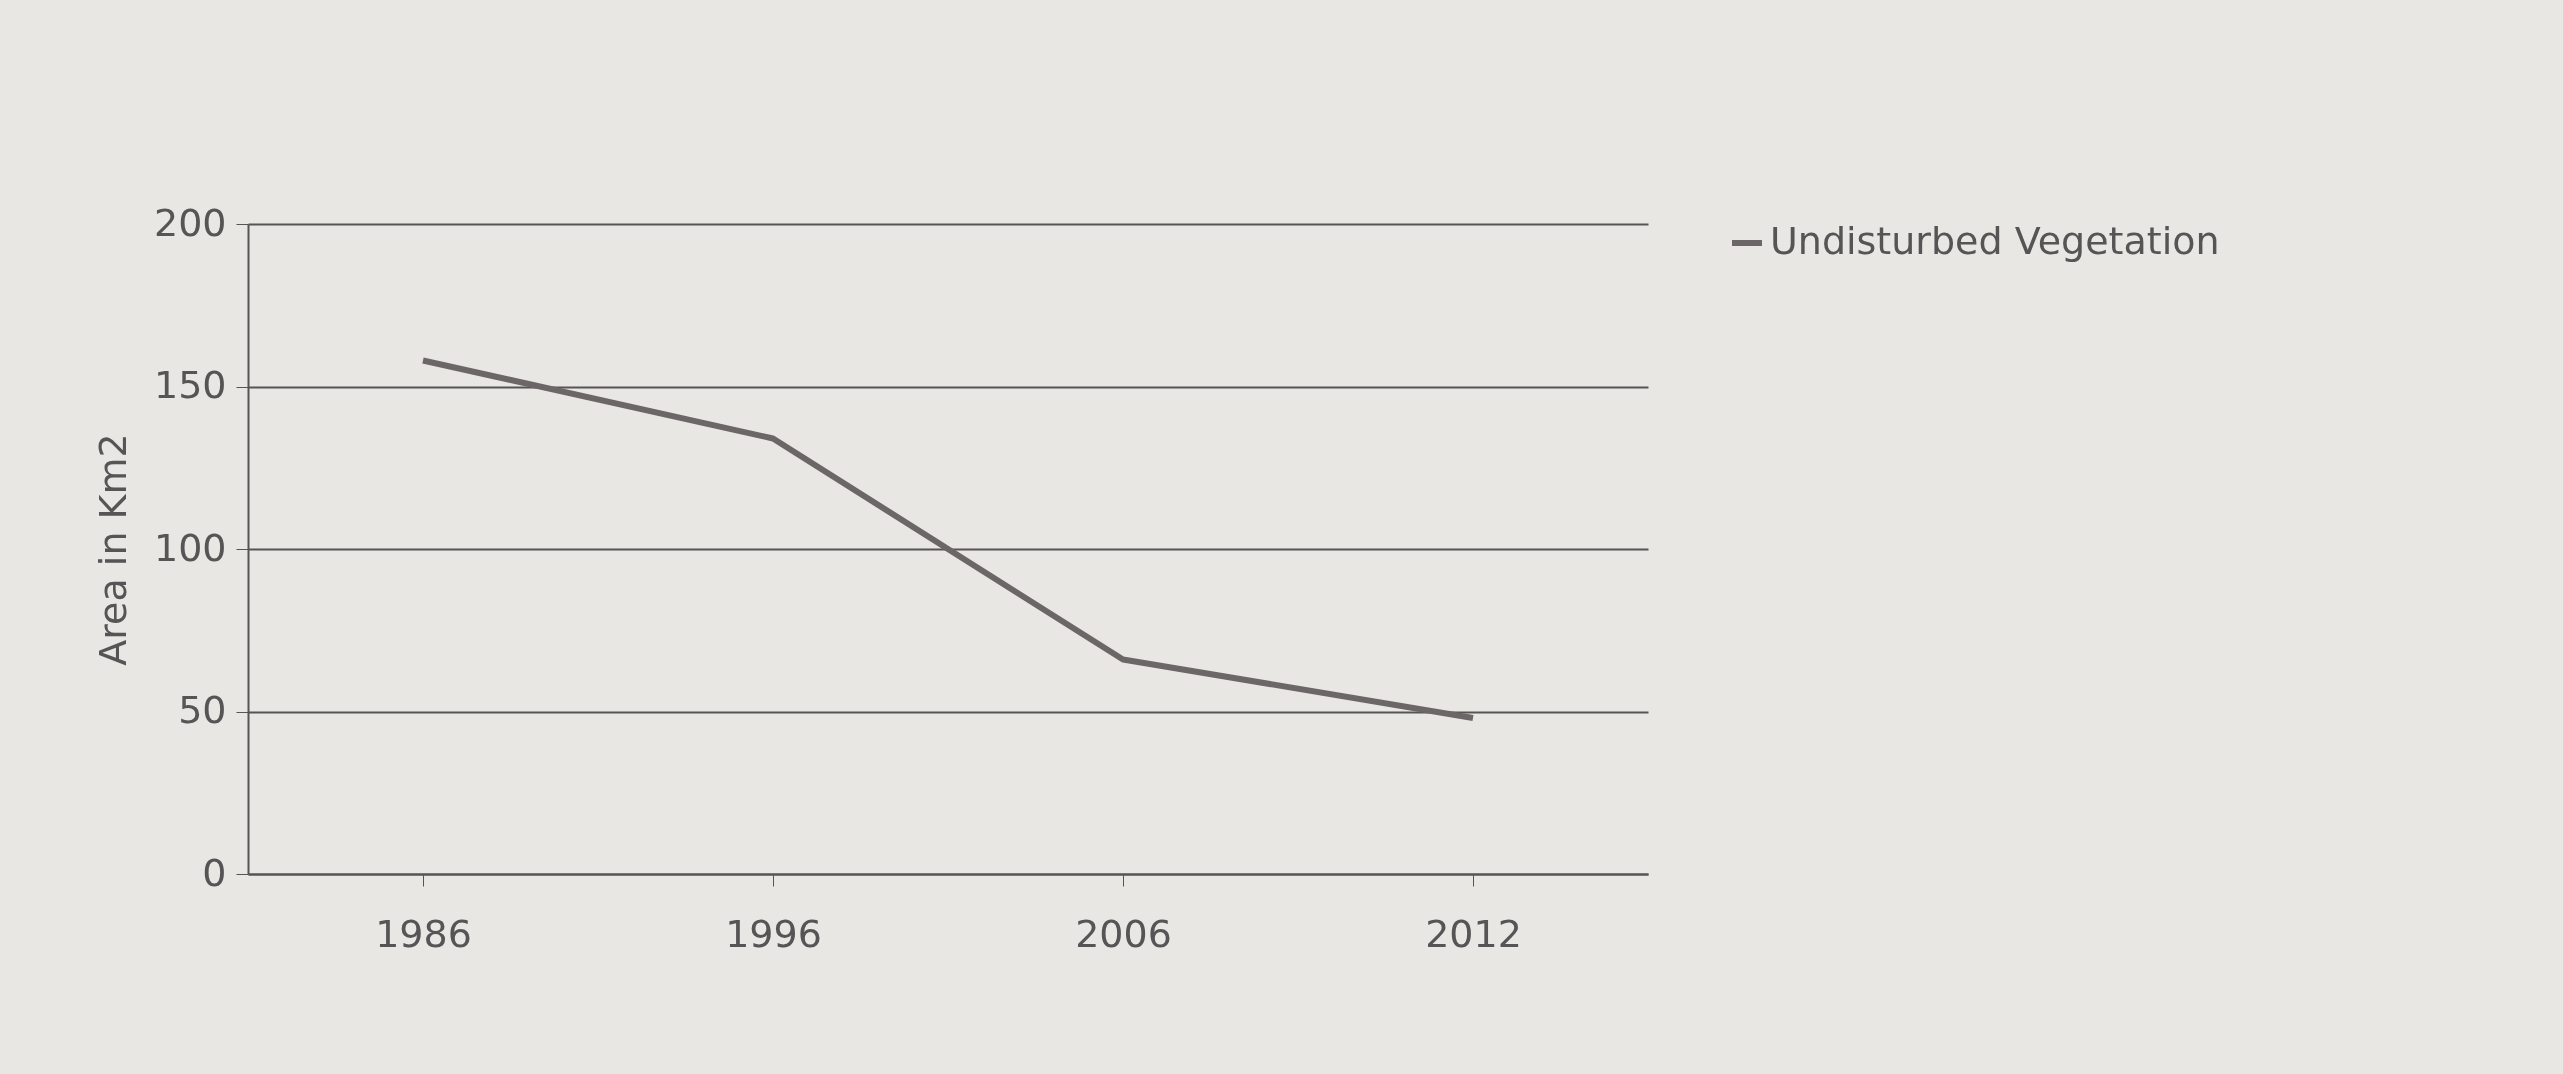 This screenshot has height=1074, width=2563. I want to click on y-tick-label: 200, so click(190, 222).